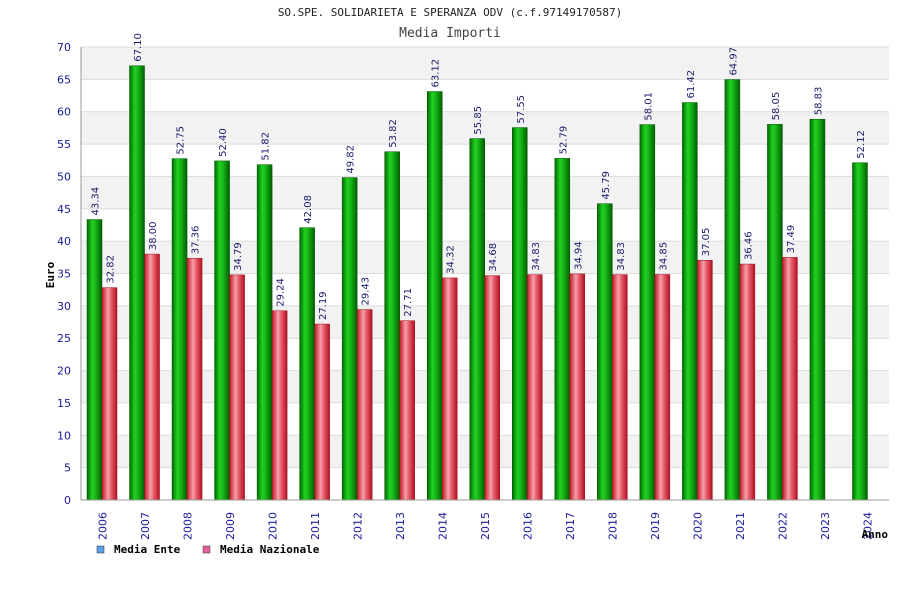 This screenshot has height=600, width=900. I want to click on bar-media-nazionale-2011, so click(322, 412).